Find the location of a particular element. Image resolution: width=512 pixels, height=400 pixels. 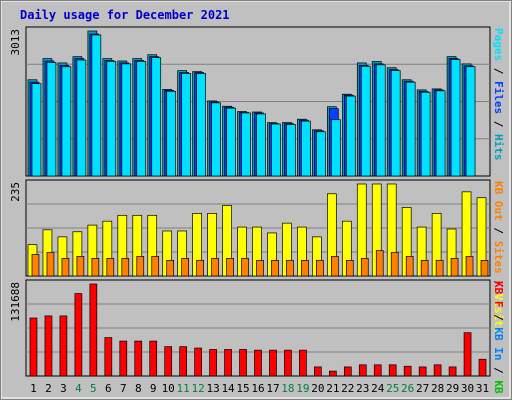

legend-item-bottom-3: KB In is located at coordinates (498, 343).